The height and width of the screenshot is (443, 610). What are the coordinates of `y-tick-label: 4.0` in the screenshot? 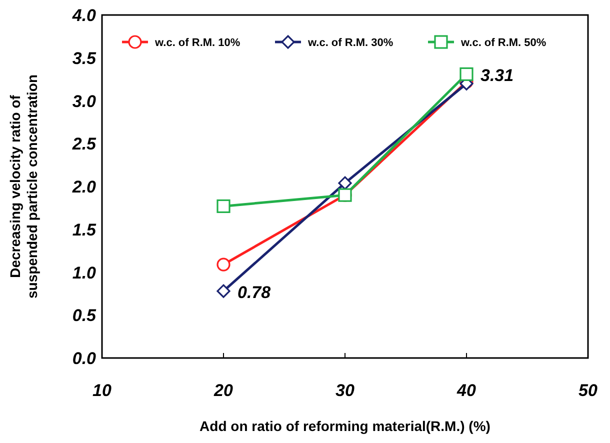 It's located at (84, 15).